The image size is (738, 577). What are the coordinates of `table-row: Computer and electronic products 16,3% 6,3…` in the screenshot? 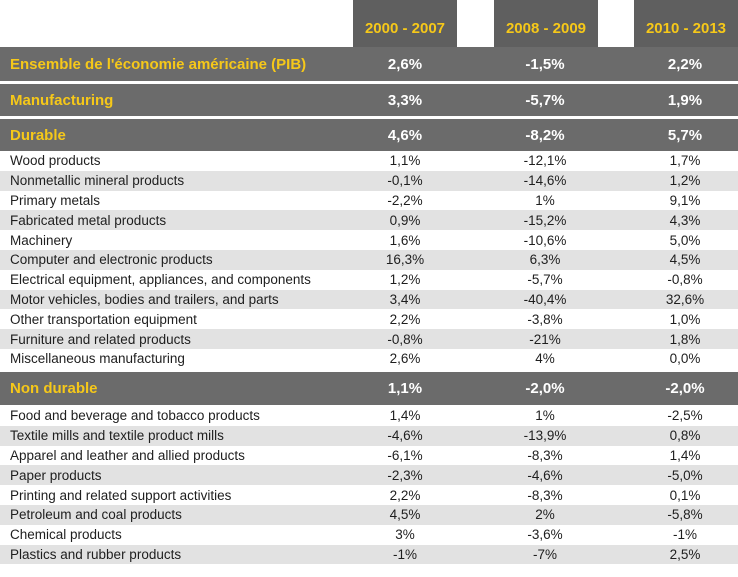 It's located at (369, 260).